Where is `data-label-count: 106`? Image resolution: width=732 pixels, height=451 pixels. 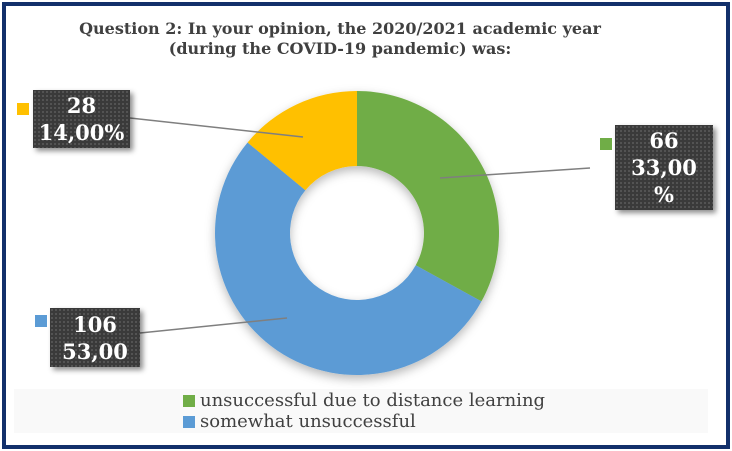 data-label-count: 106 is located at coordinates (95, 324).